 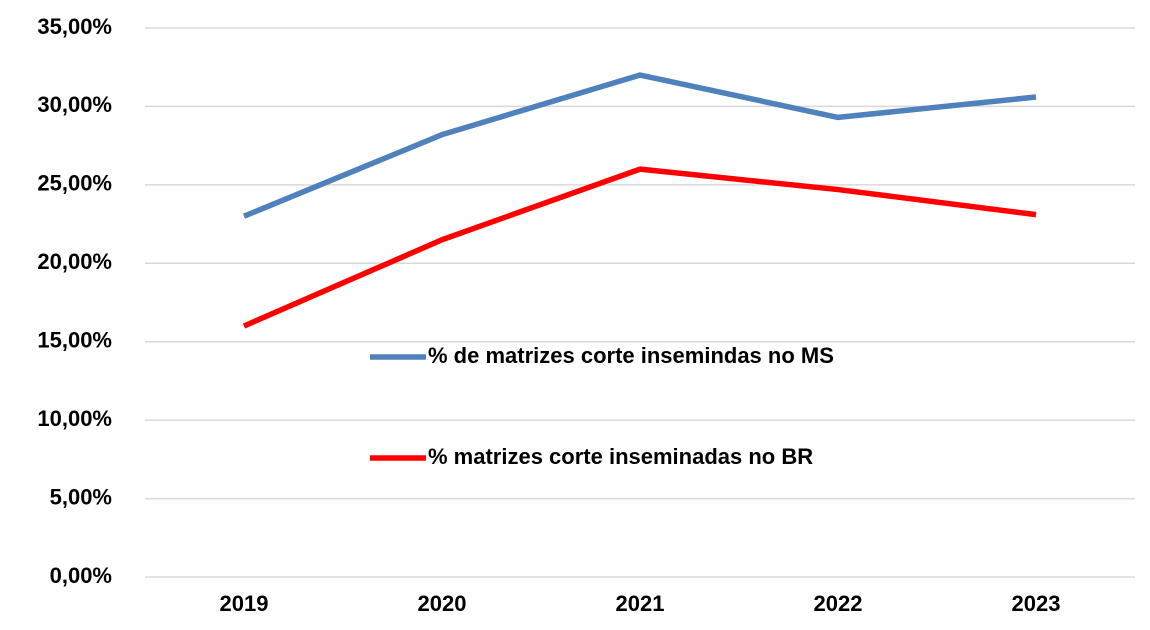 I want to click on x-tick-label: 2023, so click(x=1036, y=603).